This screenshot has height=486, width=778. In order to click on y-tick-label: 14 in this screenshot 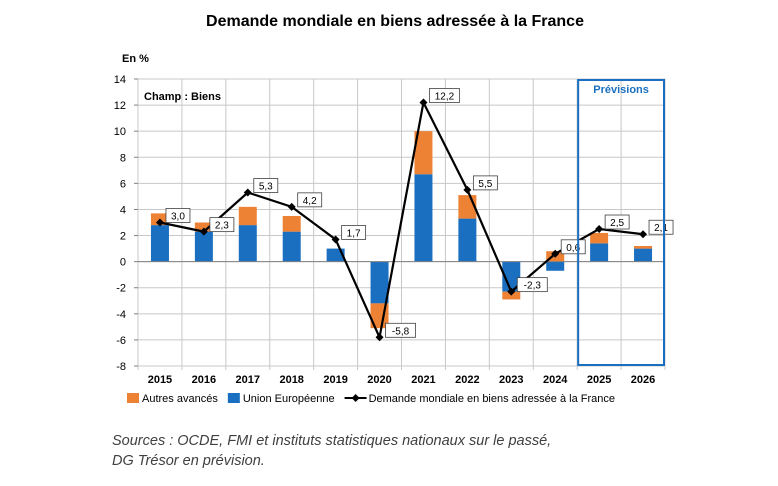, I will do `click(120, 80)`.